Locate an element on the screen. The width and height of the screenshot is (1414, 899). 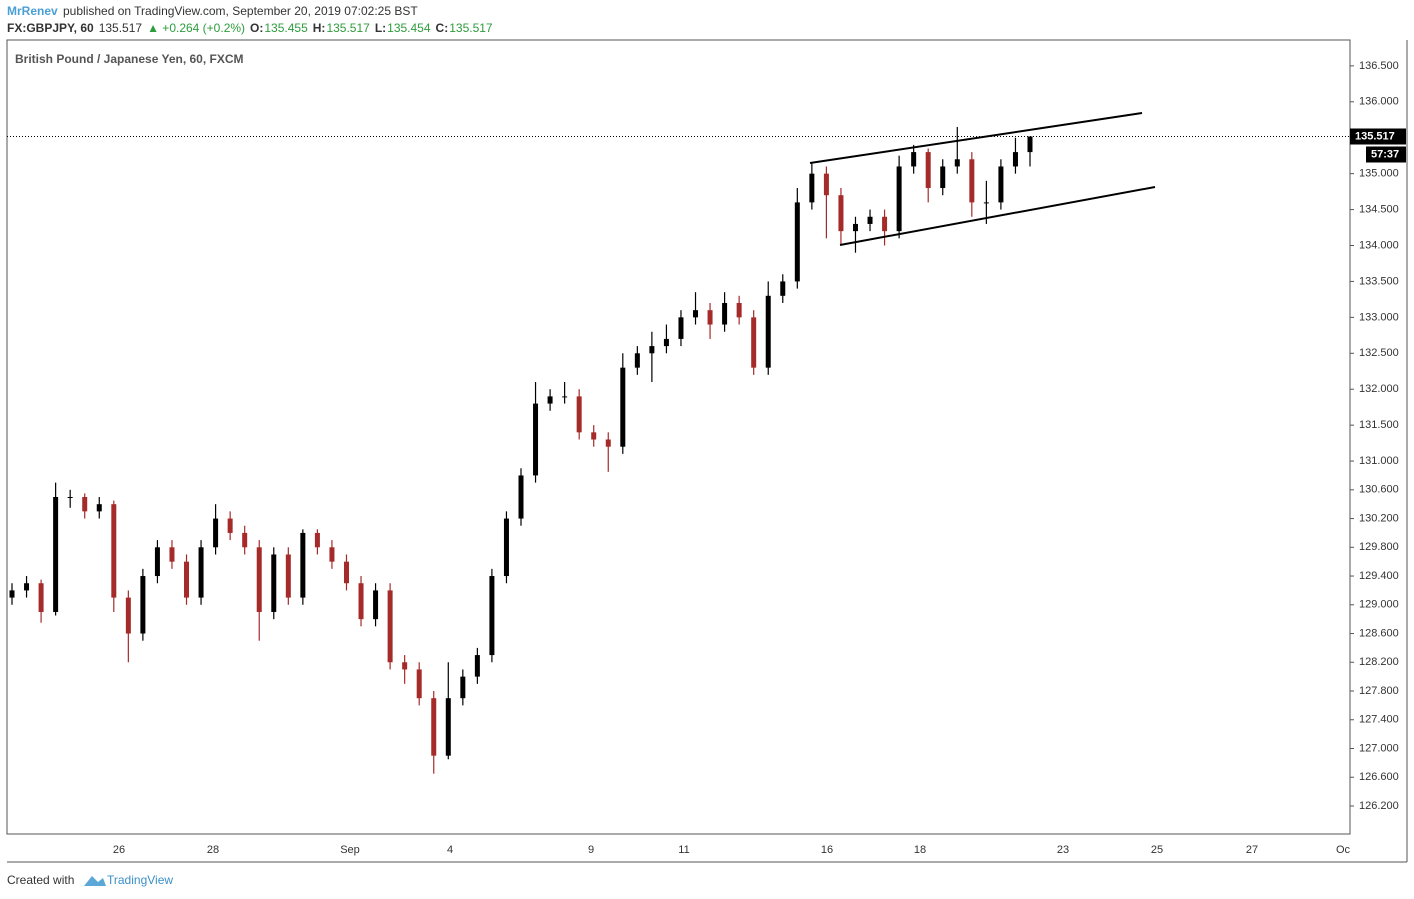
countdown-label: 57:37 is located at coordinates (1385, 154).